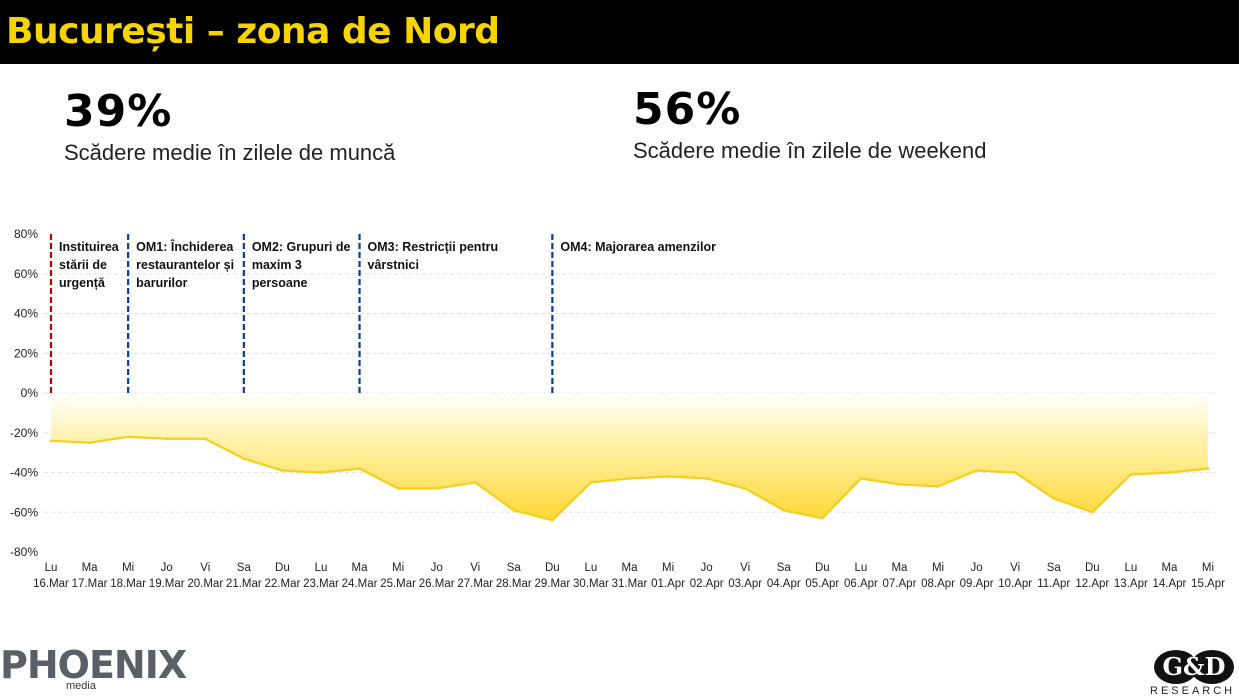 The width and height of the screenshot is (1239, 700). Describe the element at coordinates (26, 314) in the screenshot. I see `y-tick-label: 40%` at that location.